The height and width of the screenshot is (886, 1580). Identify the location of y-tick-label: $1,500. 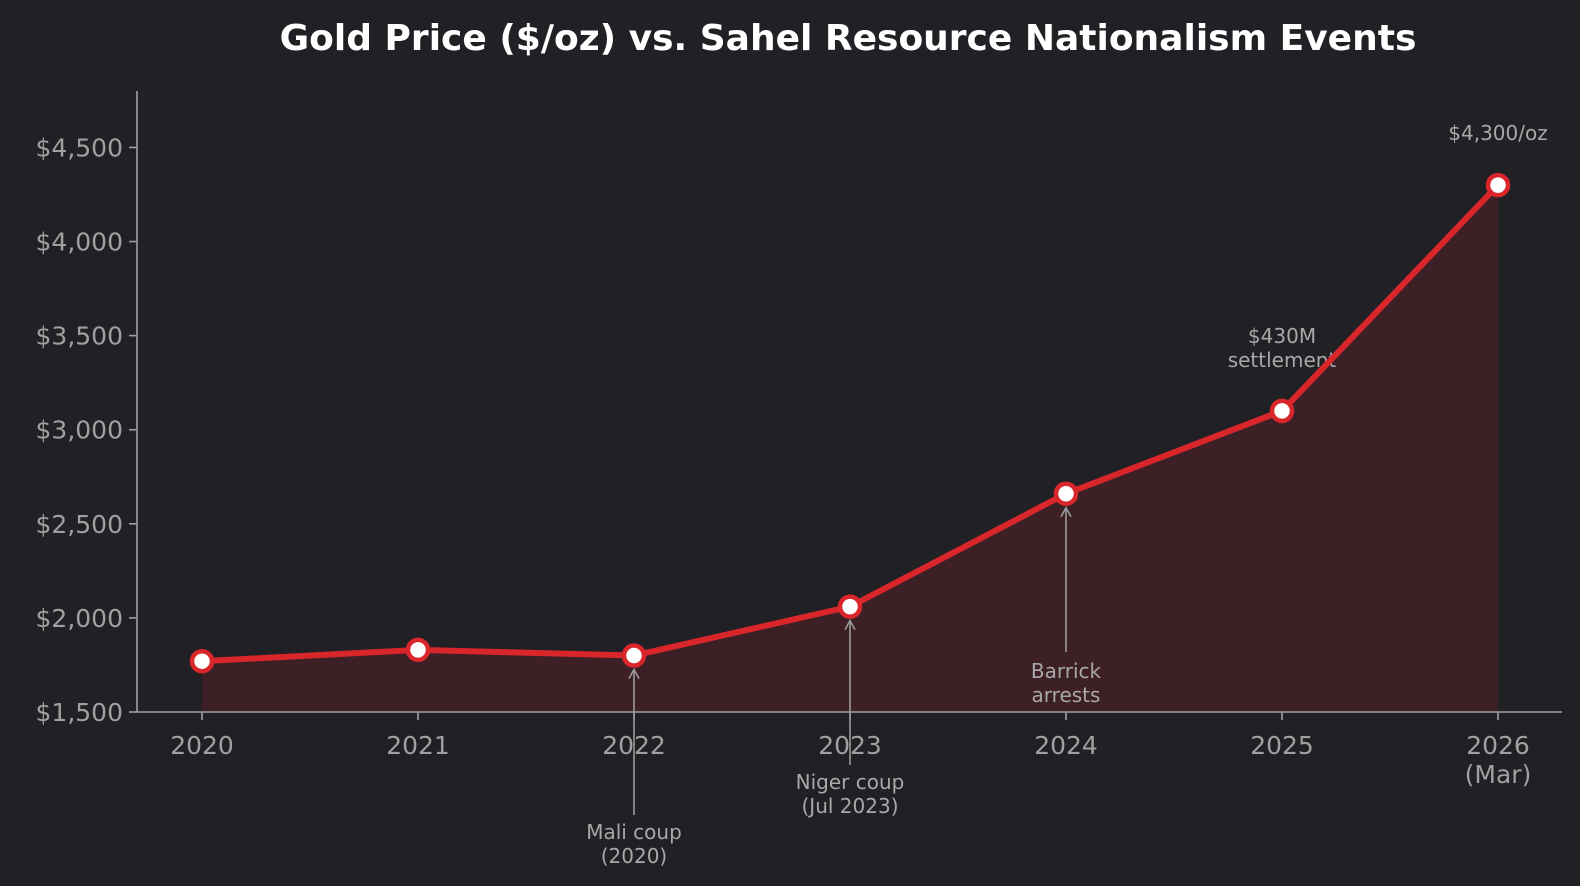
(79, 712).